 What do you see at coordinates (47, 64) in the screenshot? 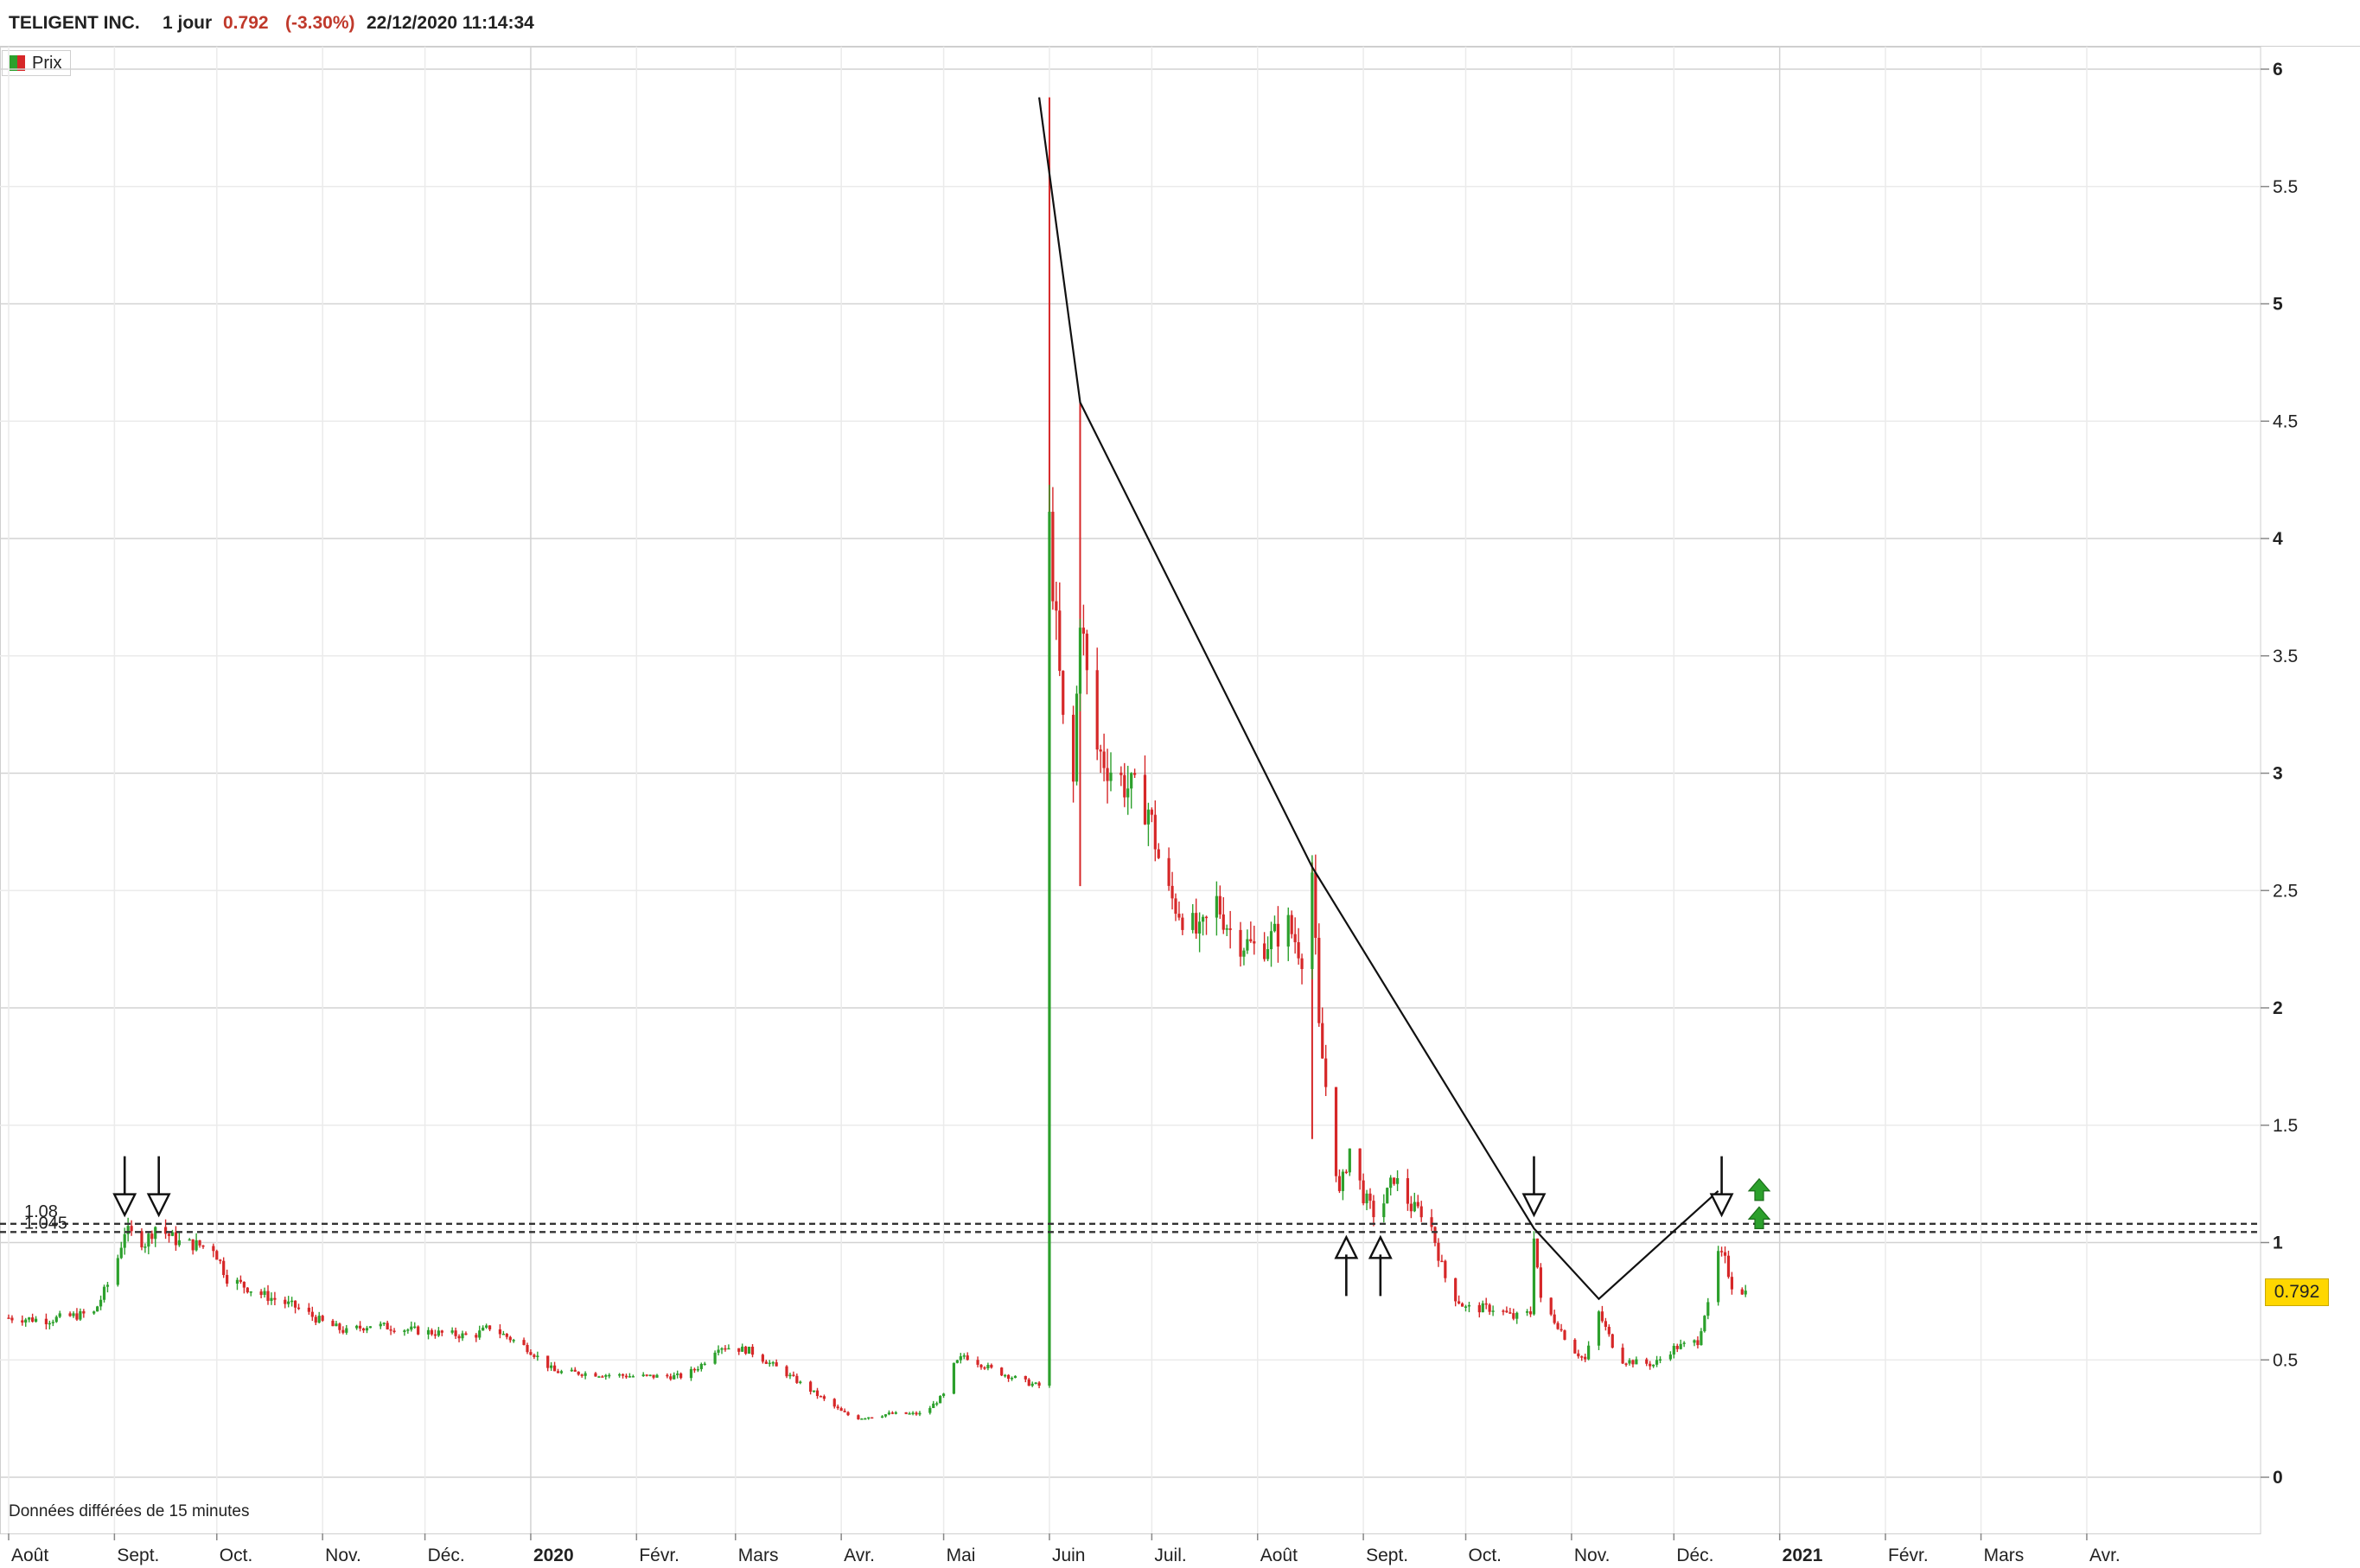
I see `legend-label: Prix` at bounding box center [47, 64].